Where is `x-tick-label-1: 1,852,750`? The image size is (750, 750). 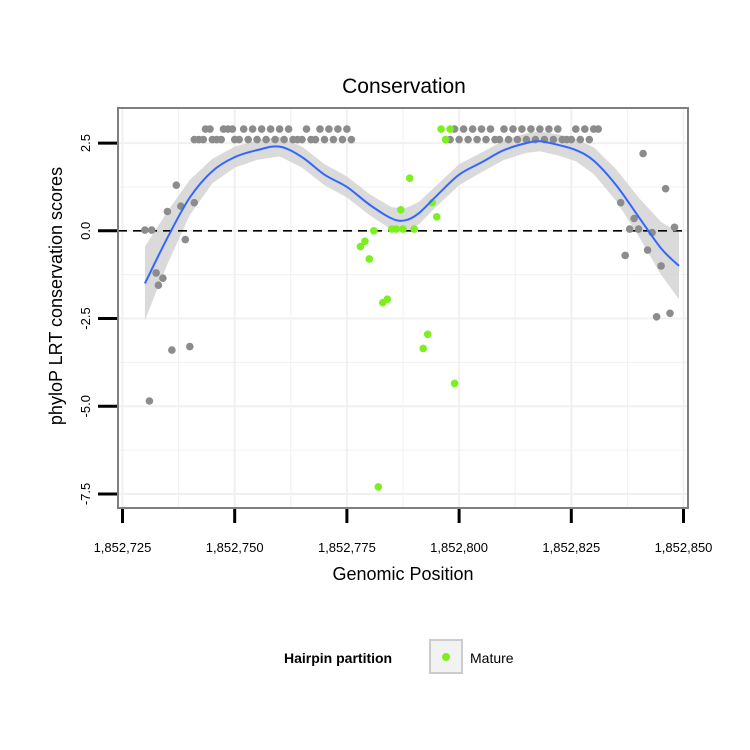
x-tick-label-1: 1,852,750 is located at coordinates (235, 547).